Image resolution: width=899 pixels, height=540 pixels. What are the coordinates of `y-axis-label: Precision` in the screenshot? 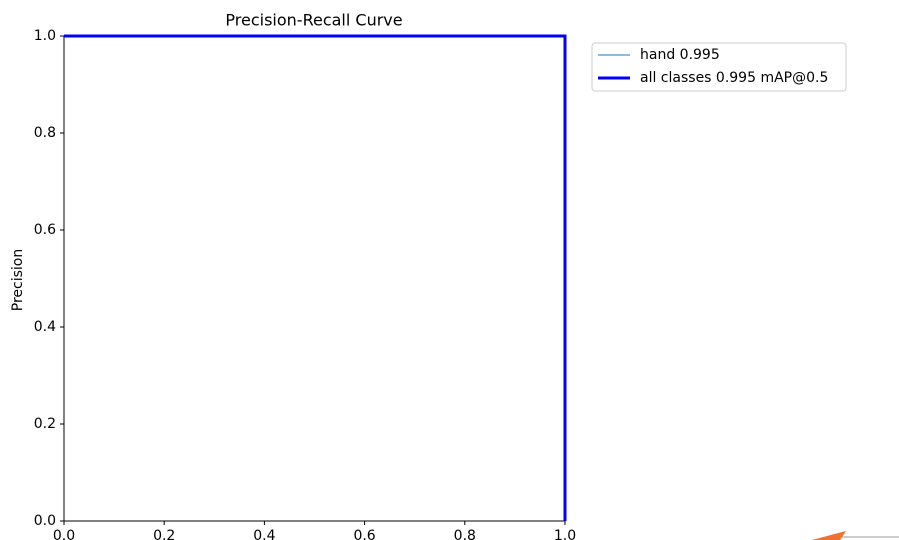 It's located at (18, 280).